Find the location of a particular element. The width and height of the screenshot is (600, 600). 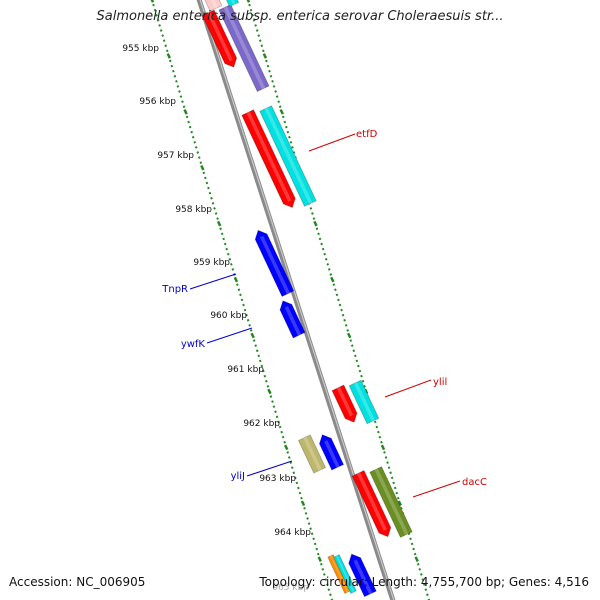

gene-pink-top-body is located at coordinates (213, 6).